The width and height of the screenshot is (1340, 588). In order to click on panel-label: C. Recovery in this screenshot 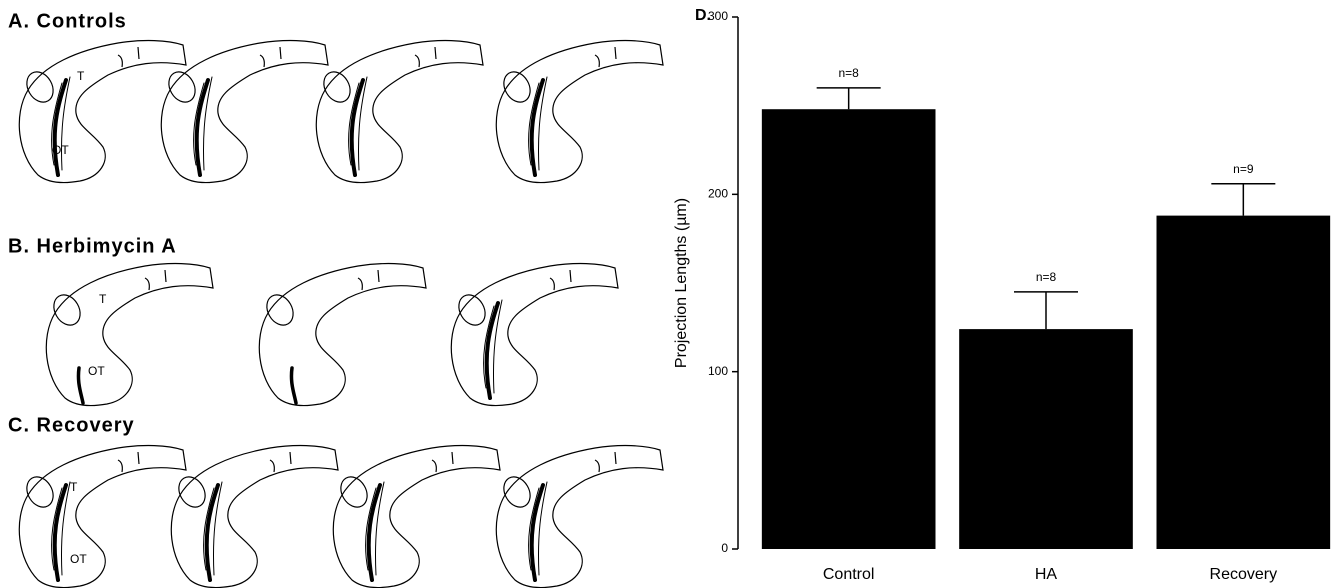, I will do `click(71, 425)`.